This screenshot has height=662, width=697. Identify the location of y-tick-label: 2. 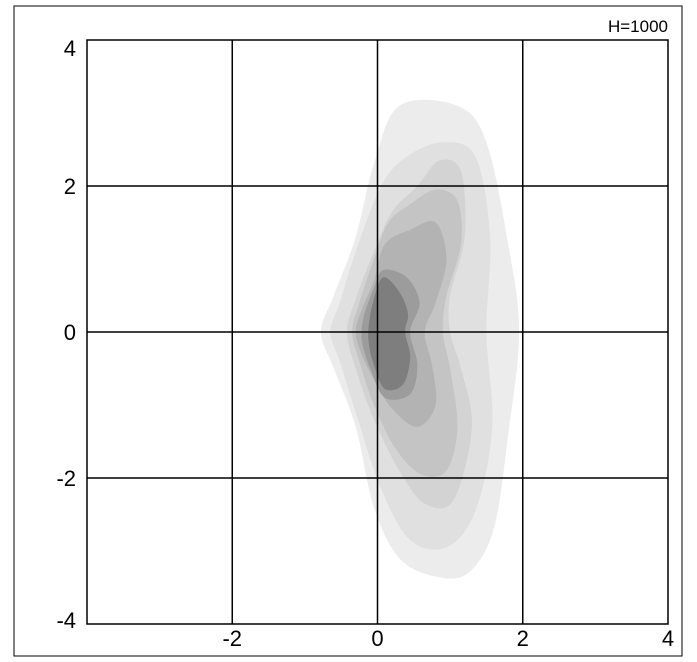
(70, 186).